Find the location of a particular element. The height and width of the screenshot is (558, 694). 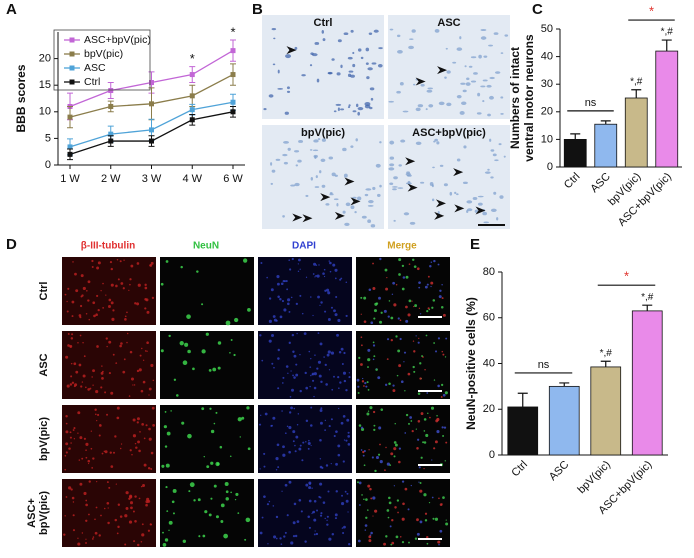

y-axis-label: Numbers of intact is located at coordinates (515, 98).